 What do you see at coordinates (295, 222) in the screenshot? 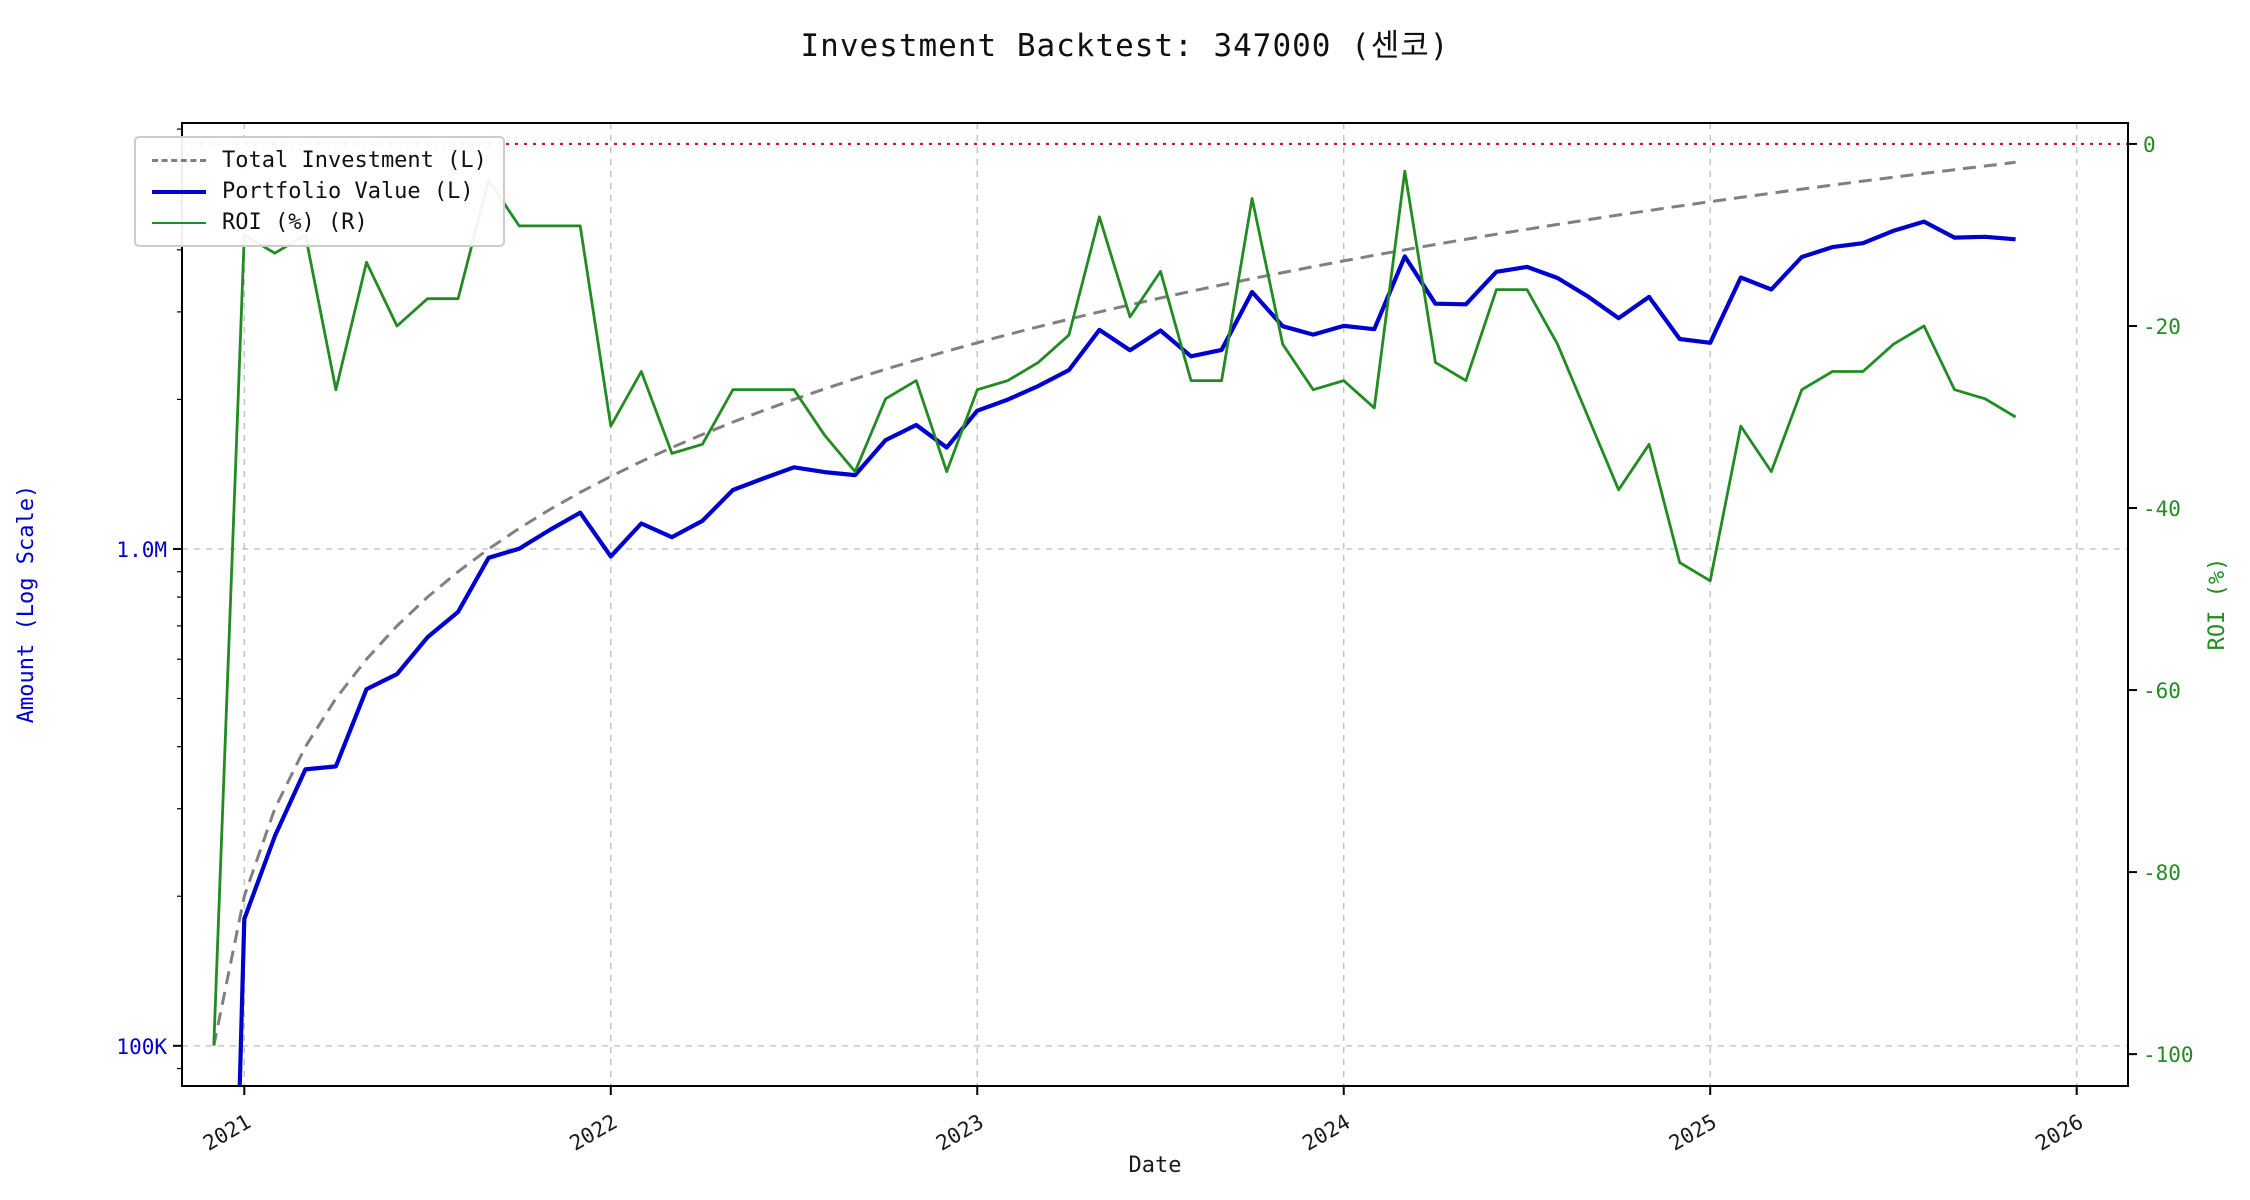
I see `legend-label: ROI (%) (R)` at bounding box center [295, 222].